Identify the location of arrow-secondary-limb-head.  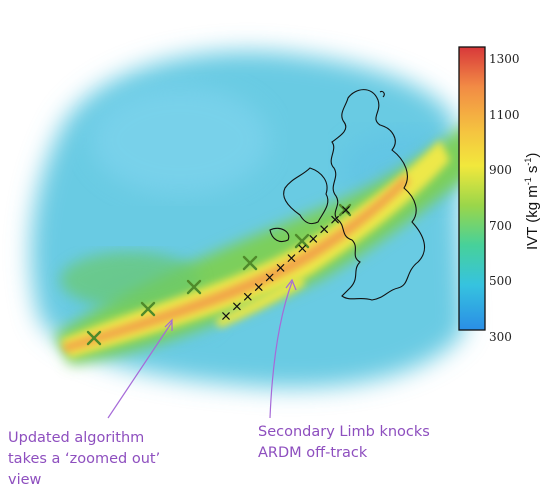
(291, 284).